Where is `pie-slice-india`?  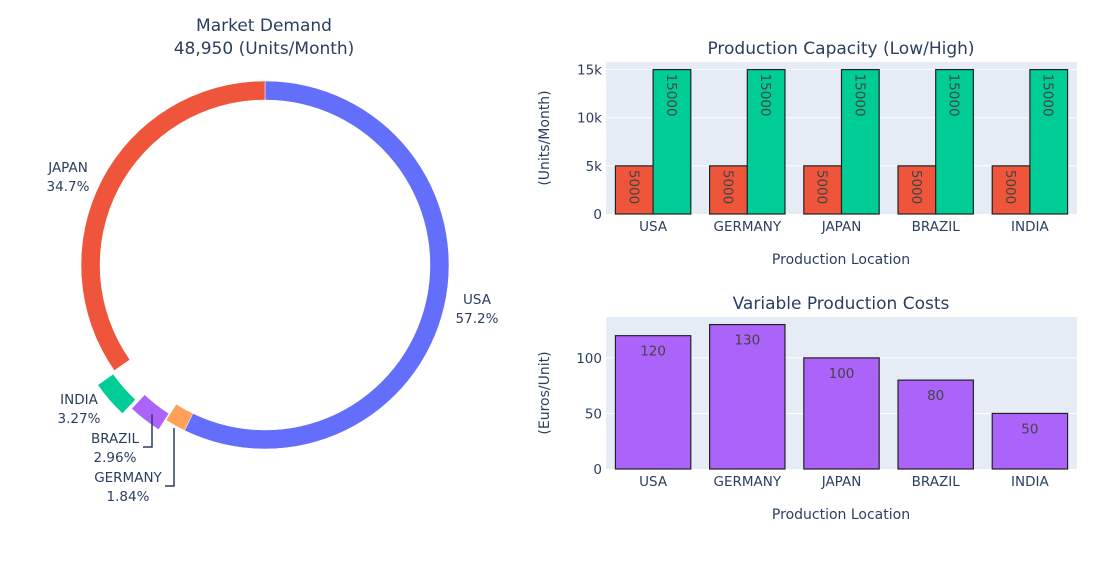
pie-slice-india is located at coordinates (116, 393).